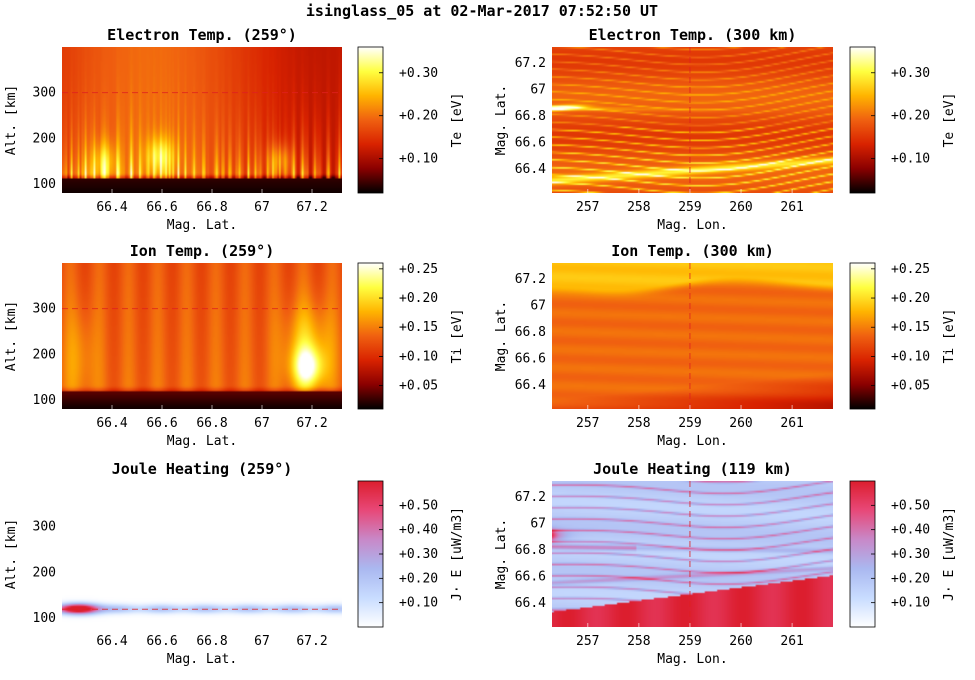 The image size is (975, 680). Describe the element at coordinates (202, 35) in the screenshot. I see `chart-title: Electron Temp. (259°)` at that location.